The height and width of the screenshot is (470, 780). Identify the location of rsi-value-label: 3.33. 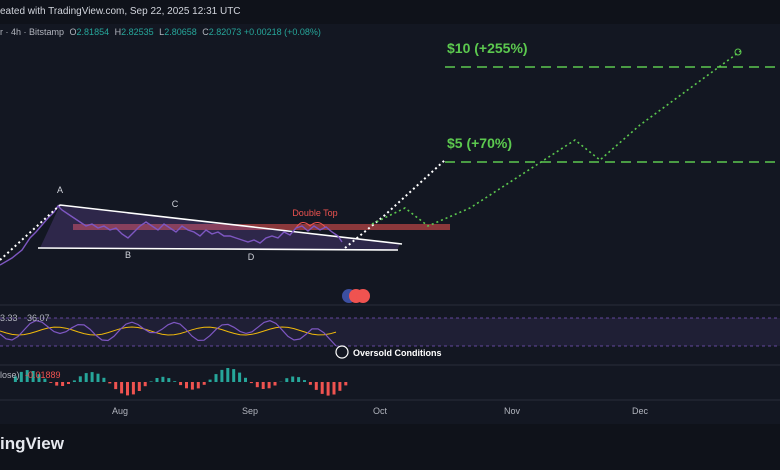
(9, 318).